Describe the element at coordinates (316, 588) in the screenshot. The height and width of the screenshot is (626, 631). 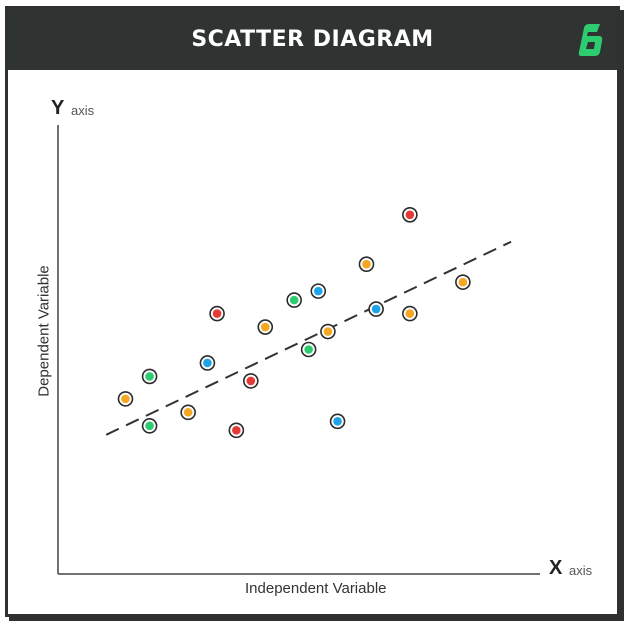
I see `x-axis-title: Independent Variable` at that location.